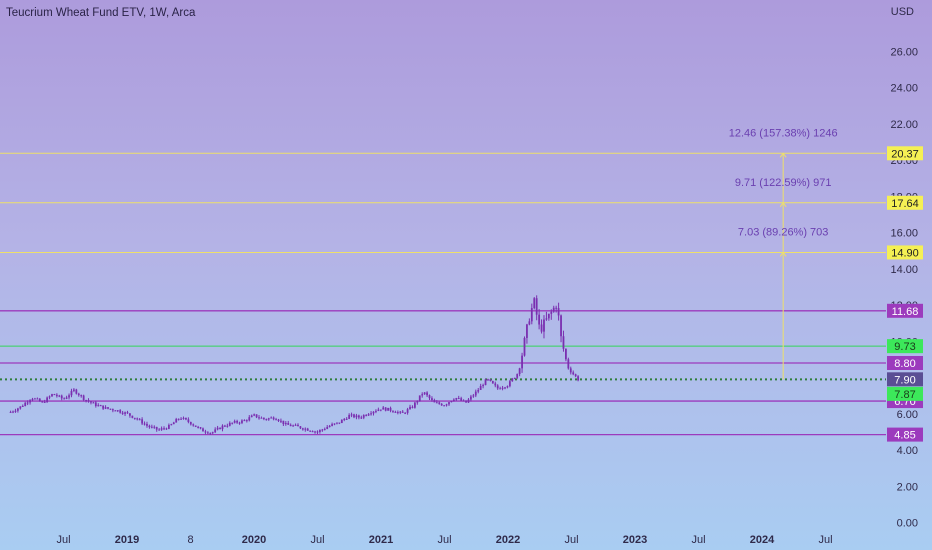  What do you see at coordinates (904, 52) in the screenshot?
I see `y-tick-label: 26.00` at bounding box center [904, 52].